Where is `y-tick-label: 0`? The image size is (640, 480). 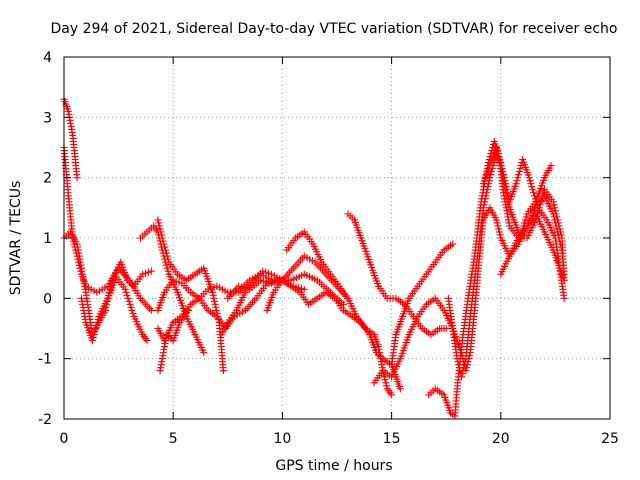 y-tick-label: 0 is located at coordinates (47, 299).